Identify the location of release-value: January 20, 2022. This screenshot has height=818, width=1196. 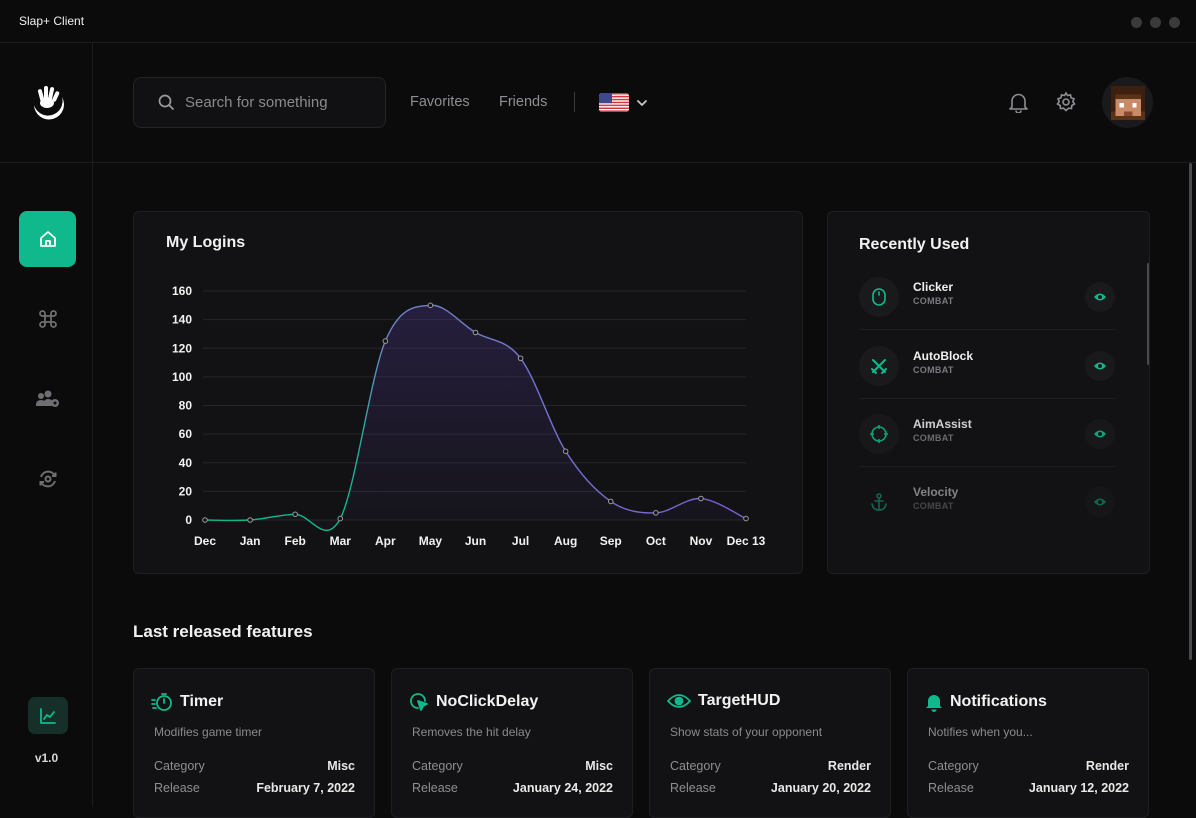
(820, 788).